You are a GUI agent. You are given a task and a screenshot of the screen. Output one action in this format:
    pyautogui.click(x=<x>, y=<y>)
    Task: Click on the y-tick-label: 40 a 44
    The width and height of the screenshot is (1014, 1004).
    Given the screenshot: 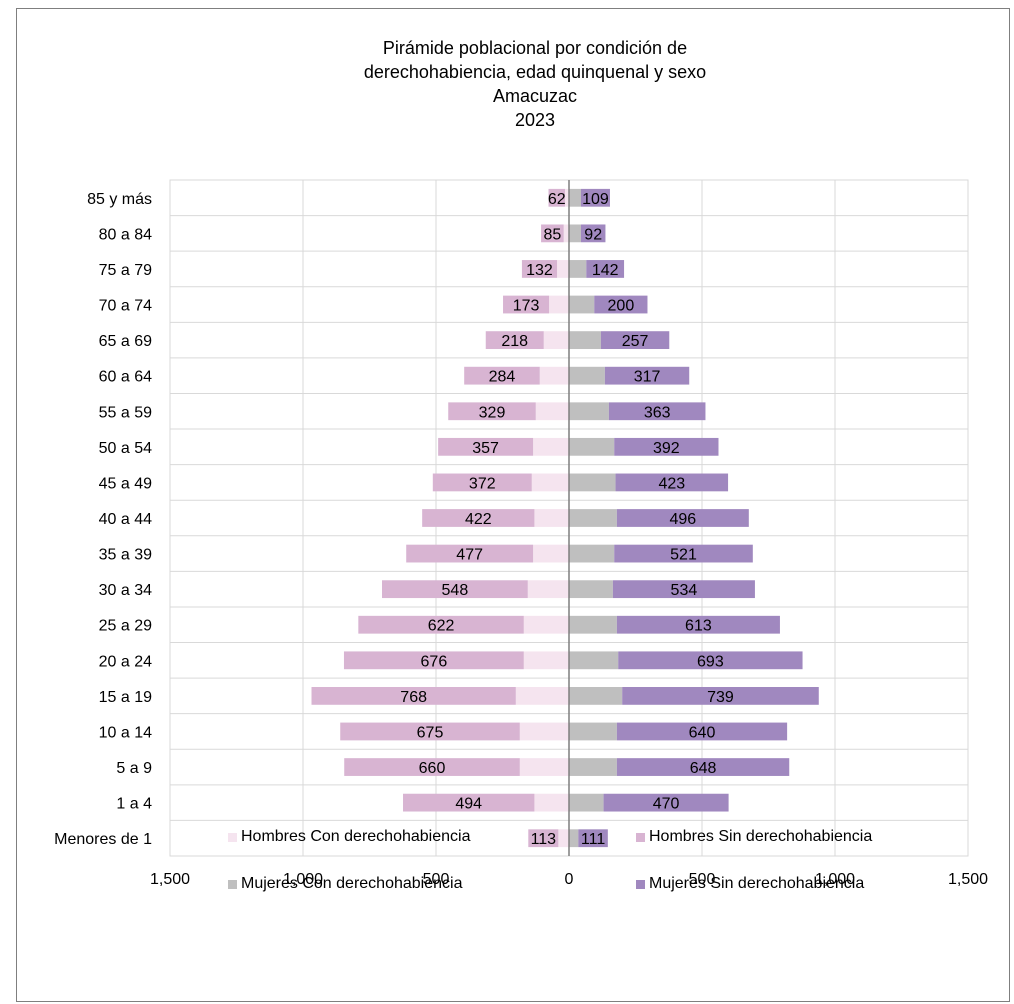 What is the action you would take?
    pyautogui.click(x=125, y=519)
    